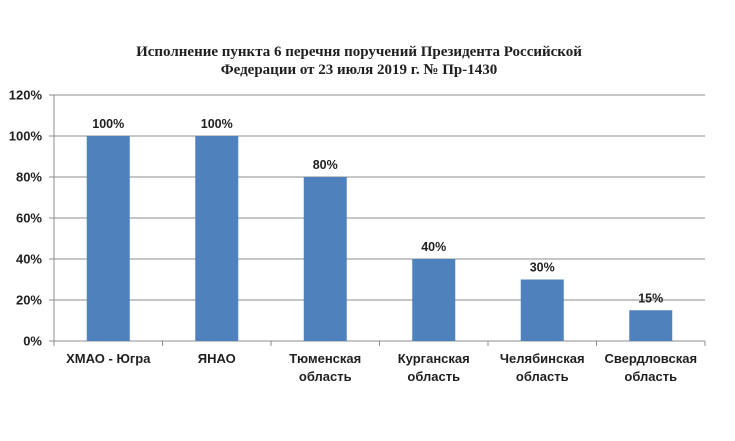  I want to click on category-label: Свердловская, so click(650, 358).